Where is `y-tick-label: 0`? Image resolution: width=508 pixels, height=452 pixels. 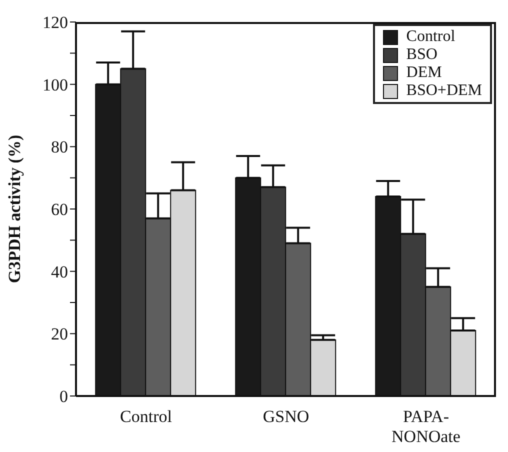
y-tick-label: 0 is located at coordinates (64, 396).